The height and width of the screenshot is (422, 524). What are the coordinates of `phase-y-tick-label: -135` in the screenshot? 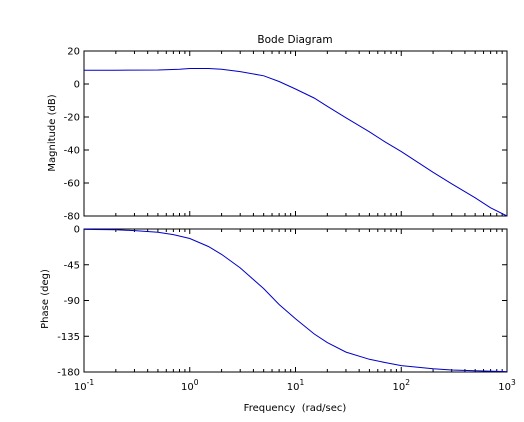 It's located at (68, 337).